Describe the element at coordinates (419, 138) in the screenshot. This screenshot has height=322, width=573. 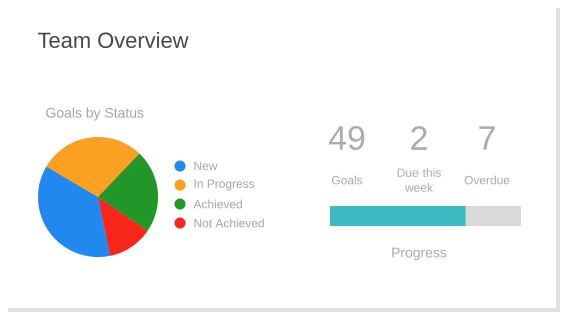
I see `data-label: 2` at that location.